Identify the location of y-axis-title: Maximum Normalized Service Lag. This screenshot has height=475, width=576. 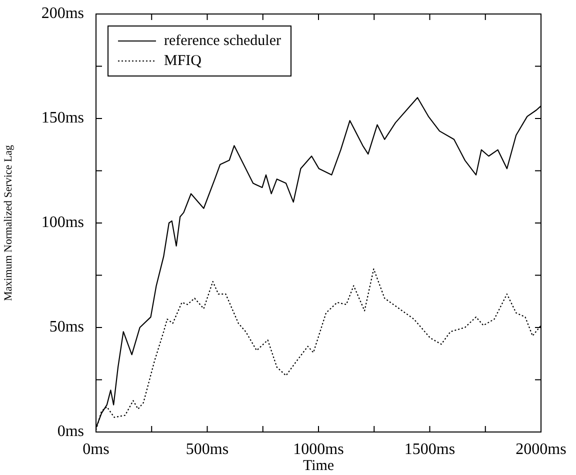
(8, 223).